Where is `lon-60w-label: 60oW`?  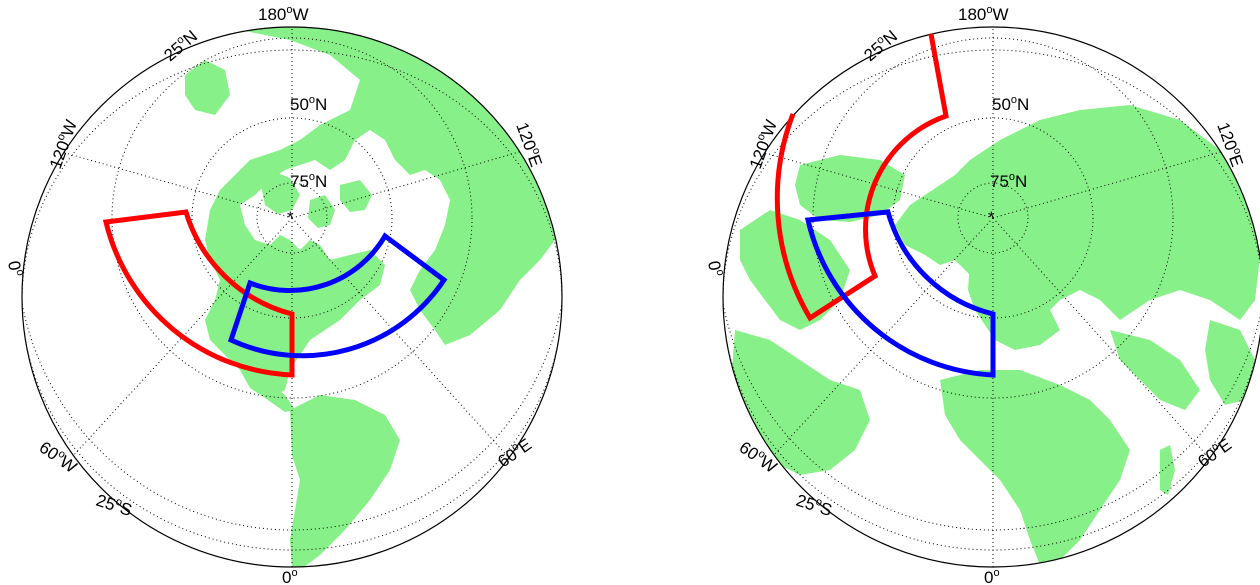
lon-60w-label: 60oW is located at coordinates (58, 457).